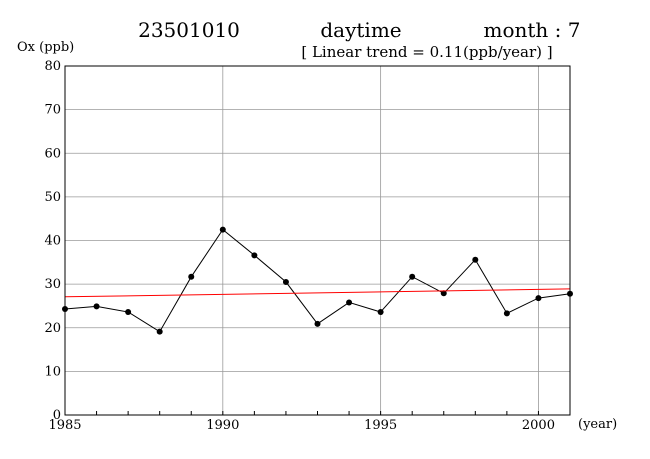 This screenshot has width=650, height=459. I want to click on trend-line, so click(317, 293).